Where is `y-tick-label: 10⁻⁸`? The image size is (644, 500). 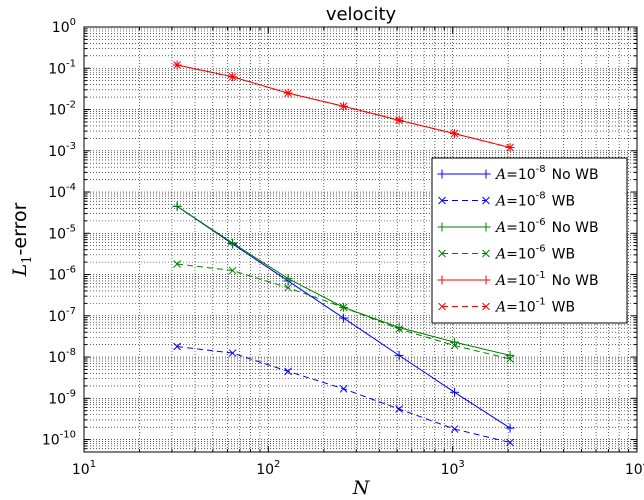
y-tick-label: 10⁻⁸ is located at coordinates (62, 356).